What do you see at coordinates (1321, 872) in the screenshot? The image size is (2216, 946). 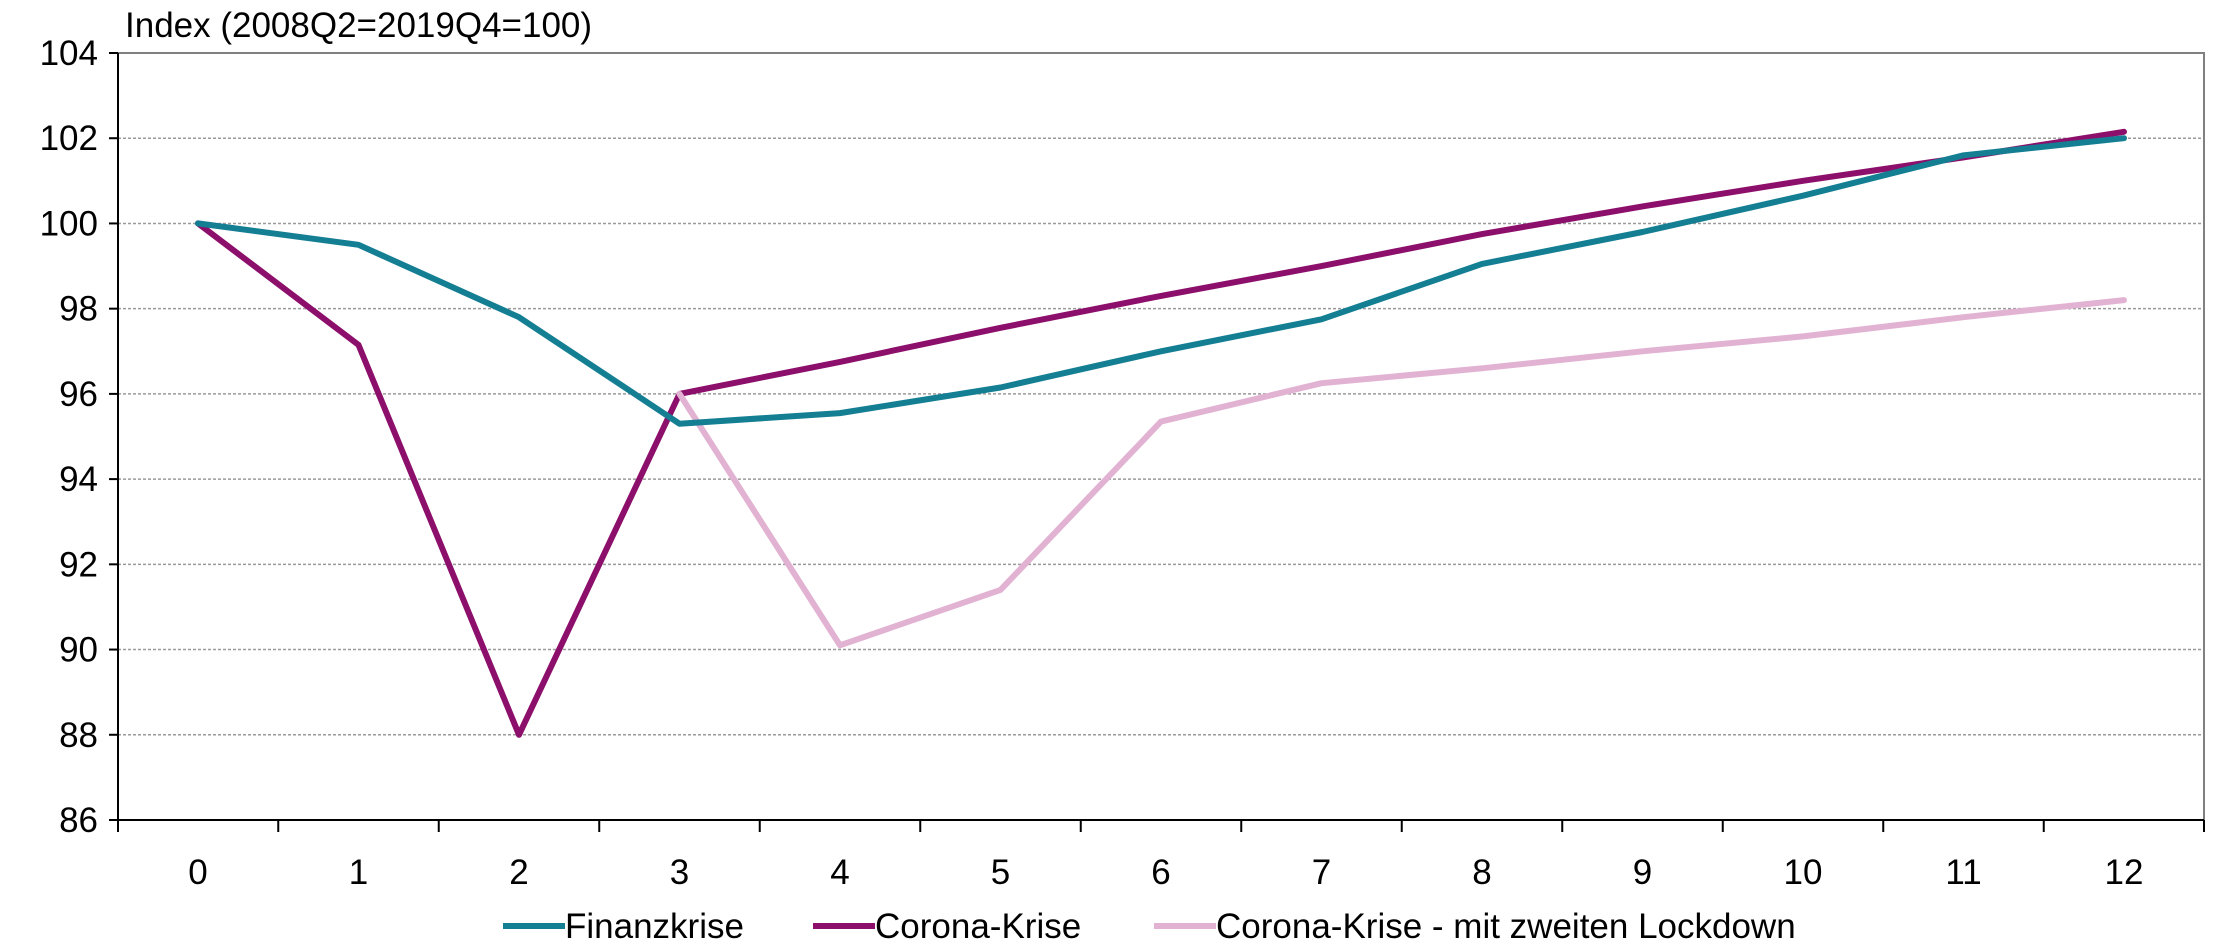 I see `x-tick-label: 7` at bounding box center [1321, 872].